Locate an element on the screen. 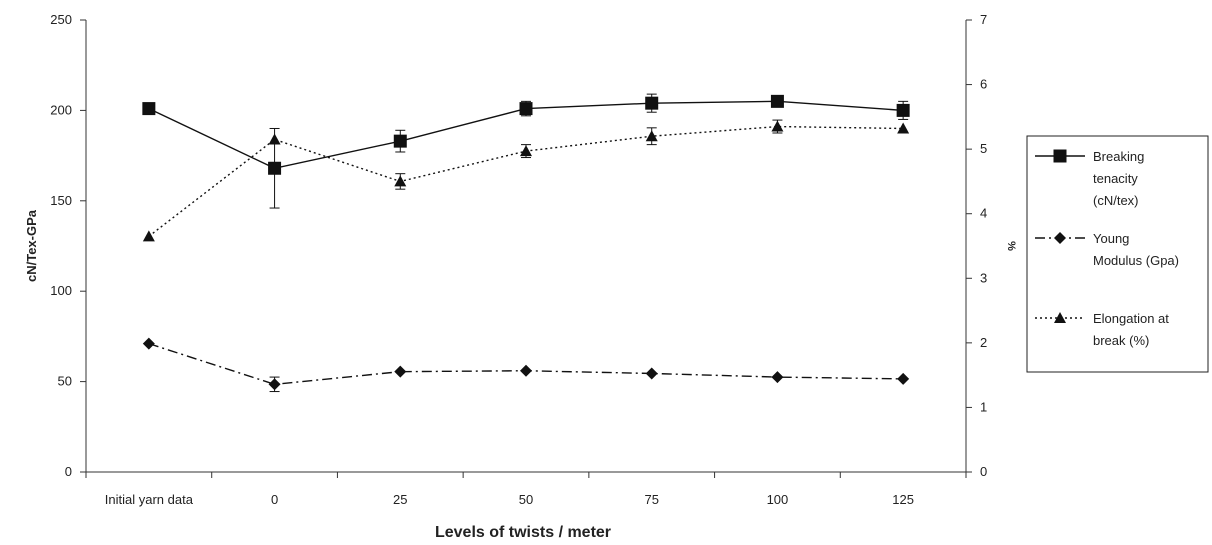 The width and height of the screenshot is (1212, 545). legend-entry: Breaking tenacity (cN/tex) is located at coordinates (1089, 178).